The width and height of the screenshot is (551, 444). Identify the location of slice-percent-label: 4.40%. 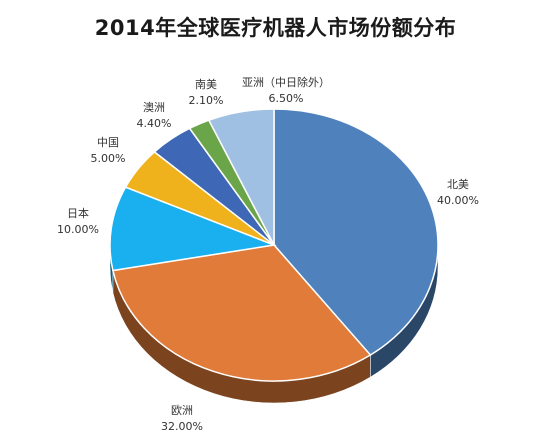
(154, 123).